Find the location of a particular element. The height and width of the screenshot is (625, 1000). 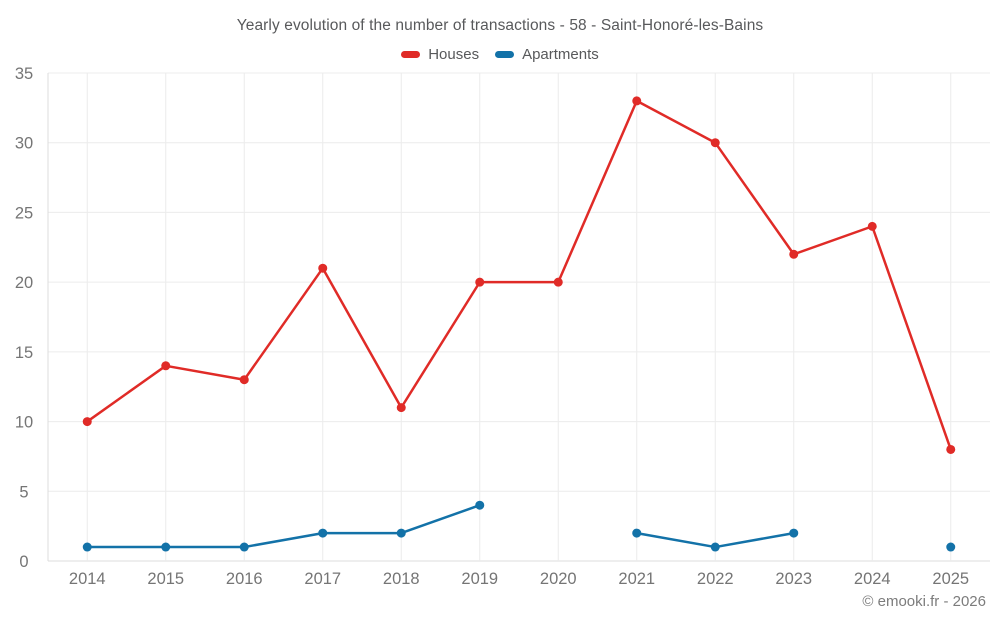

legend-item-apartments: Apartments is located at coordinates (547, 54).